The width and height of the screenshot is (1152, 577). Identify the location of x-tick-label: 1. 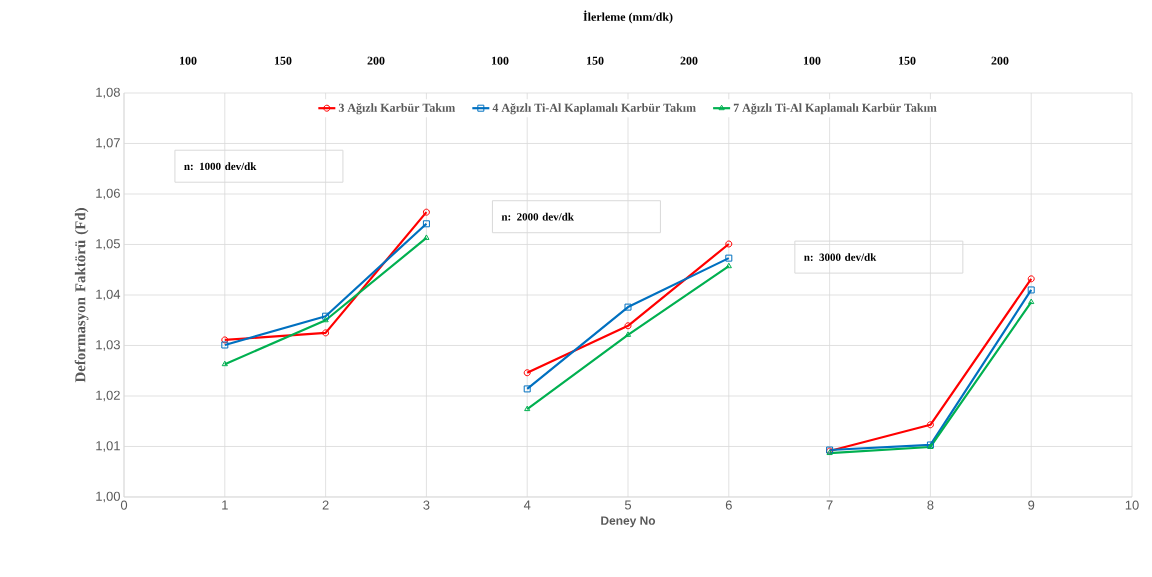
(225, 505).